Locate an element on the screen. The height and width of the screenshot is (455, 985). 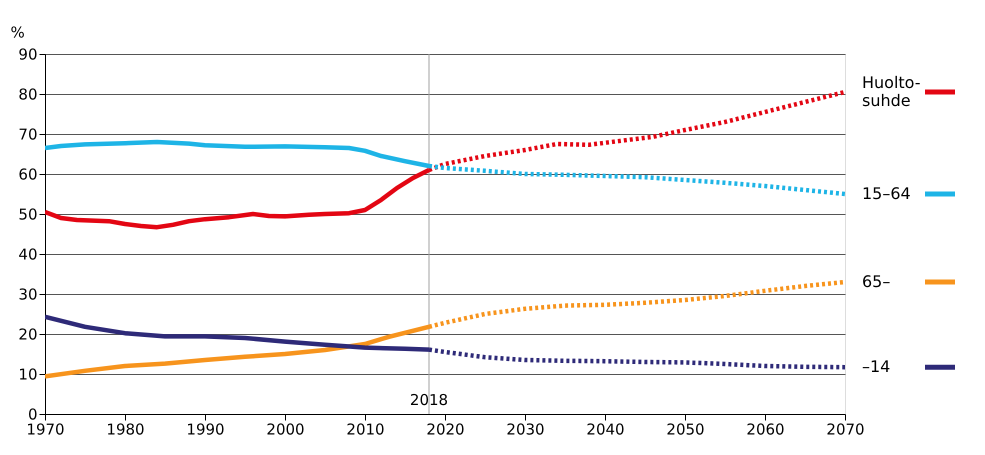
x-tick-label: 1990 is located at coordinates (205, 429).